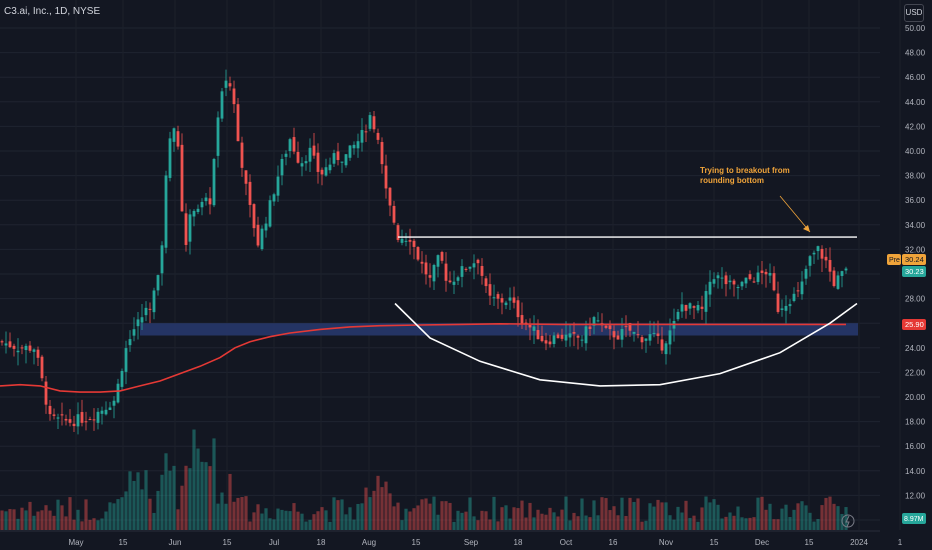  Describe the element at coordinates (914, 13) in the screenshot. I see `currency-button: USD` at that location.